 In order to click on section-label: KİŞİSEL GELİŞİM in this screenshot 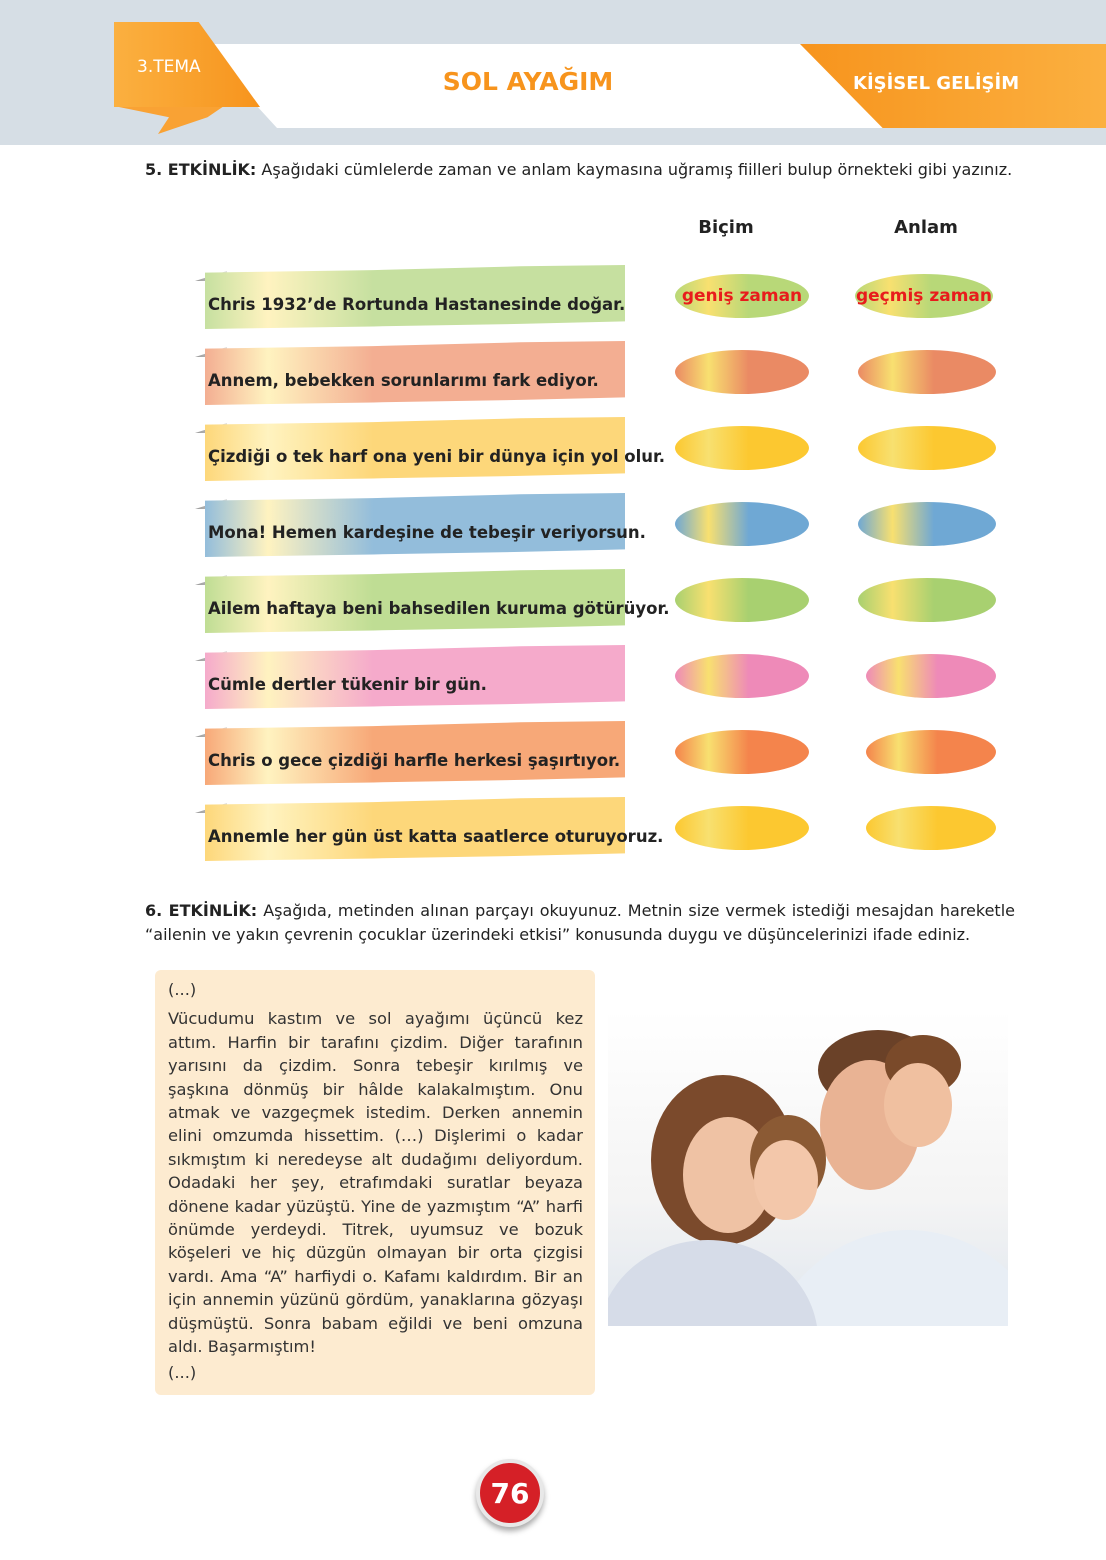, I will do `click(936, 83)`.